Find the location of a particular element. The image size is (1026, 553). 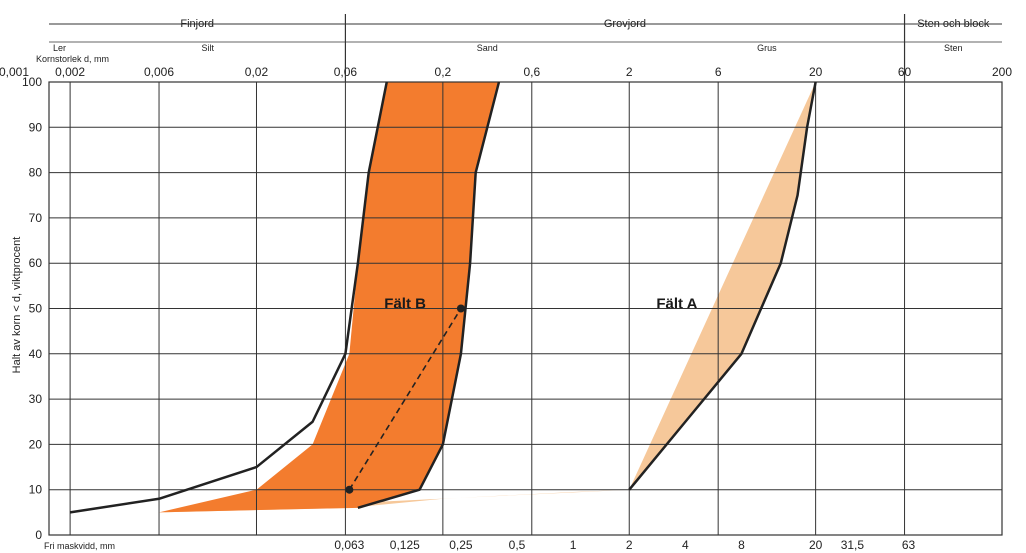

bottom-tick-label-2: 0,25 is located at coordinates (461, 545).